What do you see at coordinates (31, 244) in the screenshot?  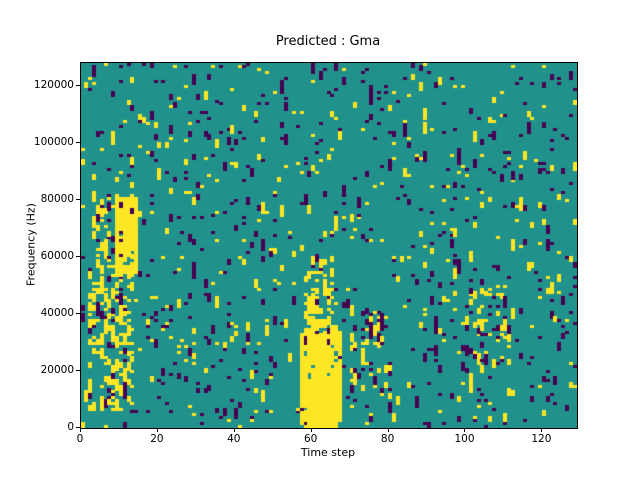 I see `y-axis-label: Frequency (Hz)` at bounding box center [31, 244].